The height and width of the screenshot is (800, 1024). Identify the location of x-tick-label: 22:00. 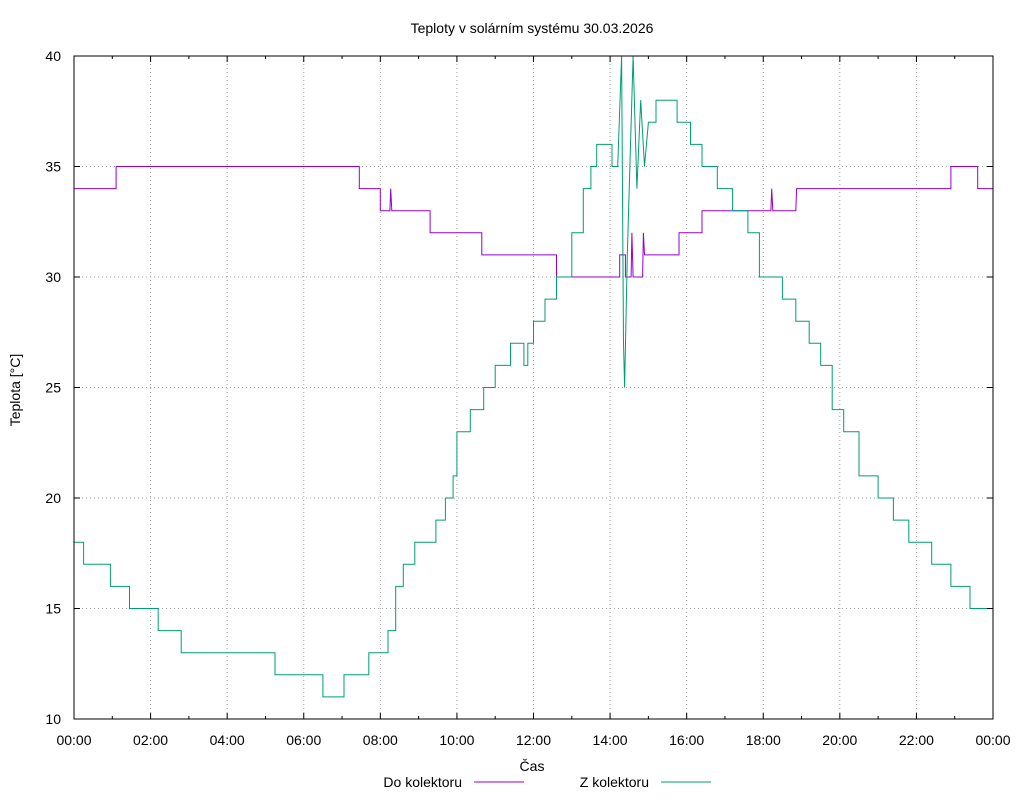
(916, 740).